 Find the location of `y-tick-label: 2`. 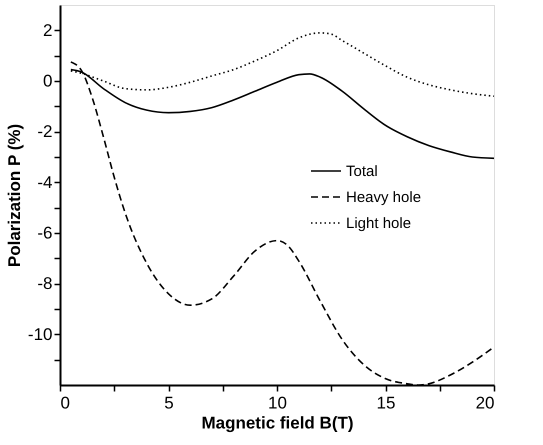

y-tick-label: 2 is located at coordinates (47, 30).